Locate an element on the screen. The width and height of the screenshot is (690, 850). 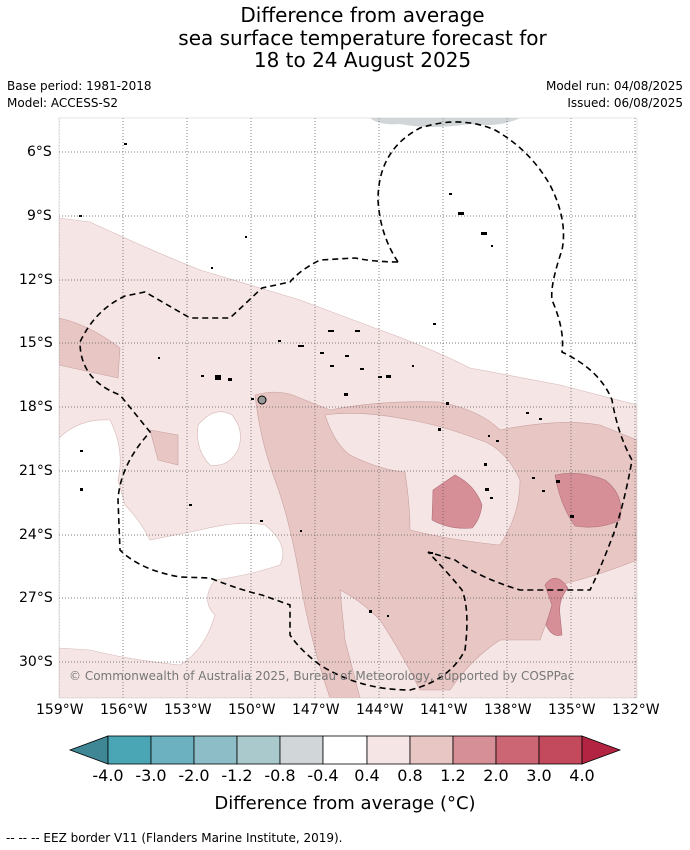
title-line-2: sea surface temperature forecast for is located at coordinates (362, 37).